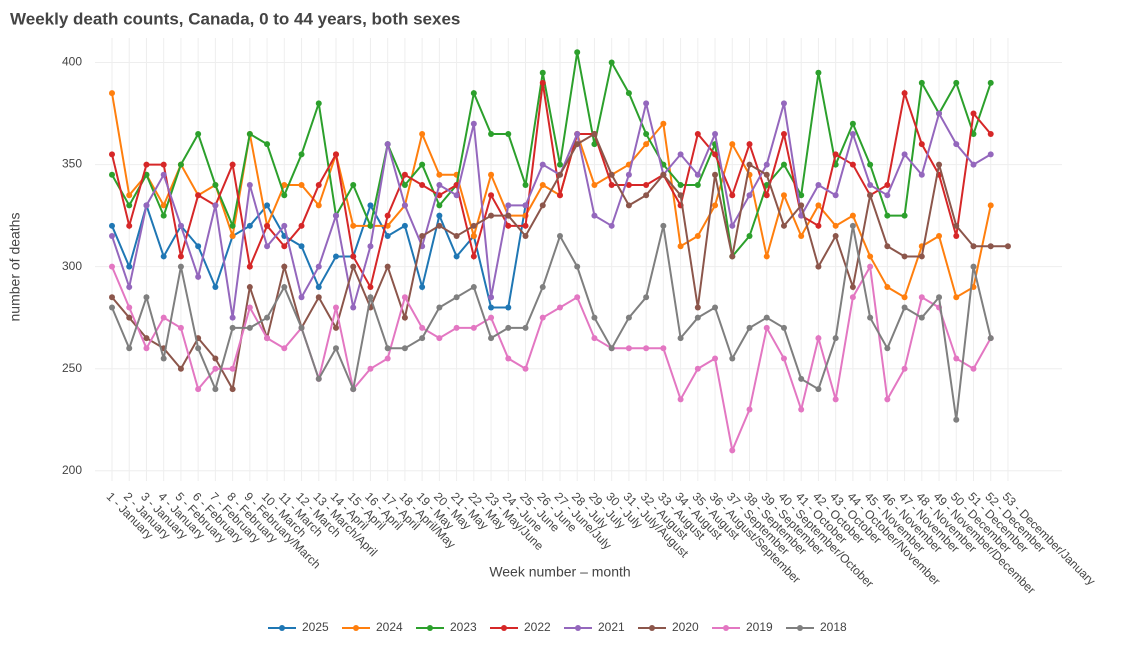 Image resolution: width=1121 pixels, height=649 pixels. Describe the element at coordinates (833, 627) in the screenshot. I see `legend-label: 2018` at that location.